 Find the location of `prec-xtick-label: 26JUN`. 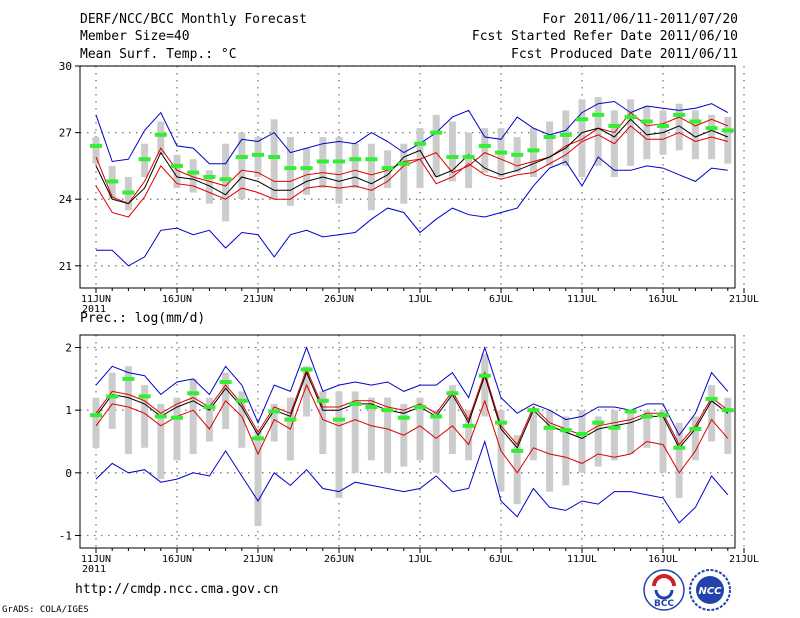

prec-xtick-label: 26JUN is located at coordinates (339, 559).